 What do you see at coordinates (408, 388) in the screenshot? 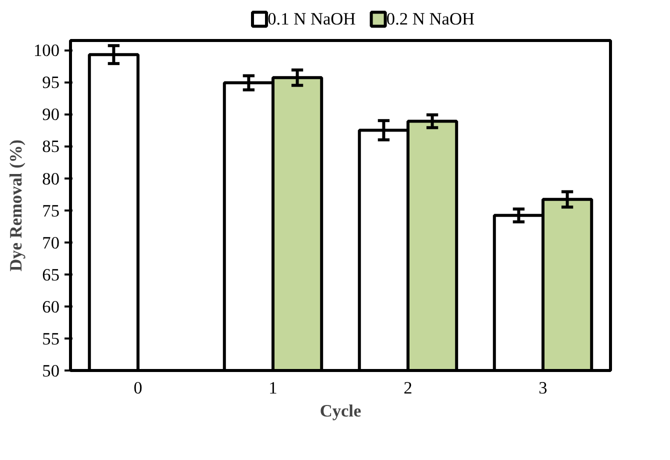
I see `x-tick-label: 2` at bounding box center [408, 388].